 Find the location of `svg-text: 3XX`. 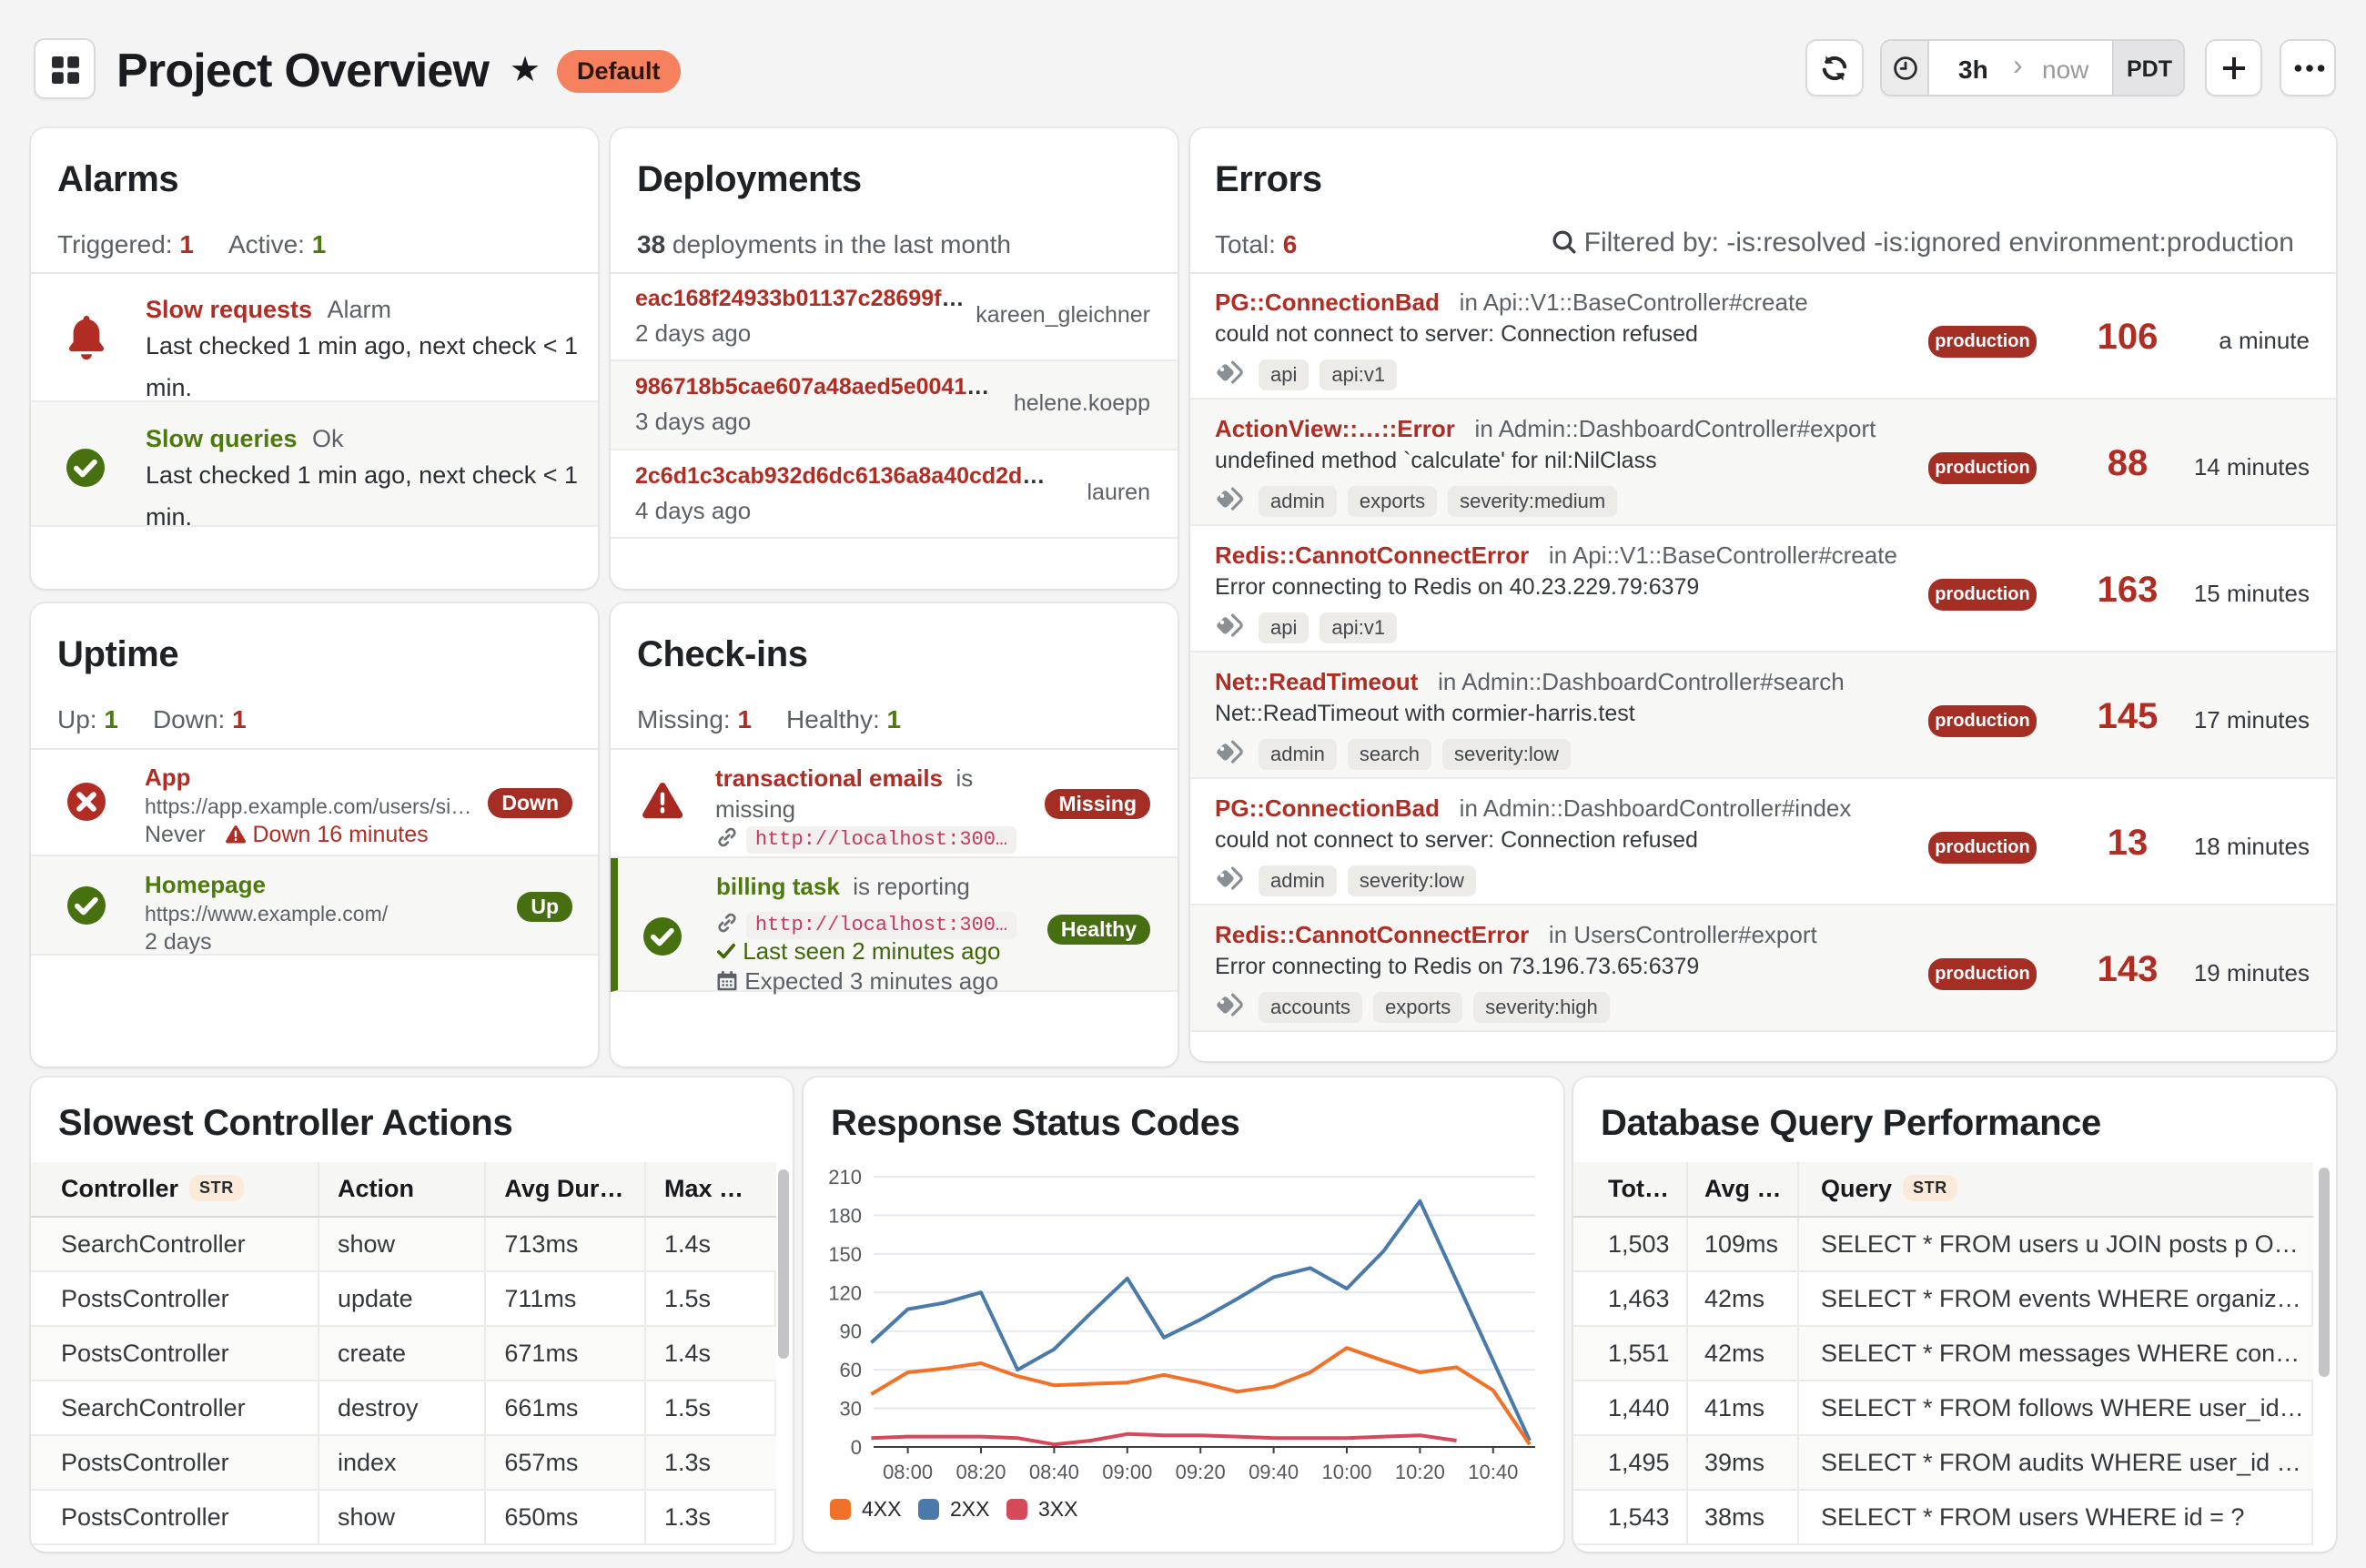

svg-text: 3XX is located at coordinates (1057, 1509).